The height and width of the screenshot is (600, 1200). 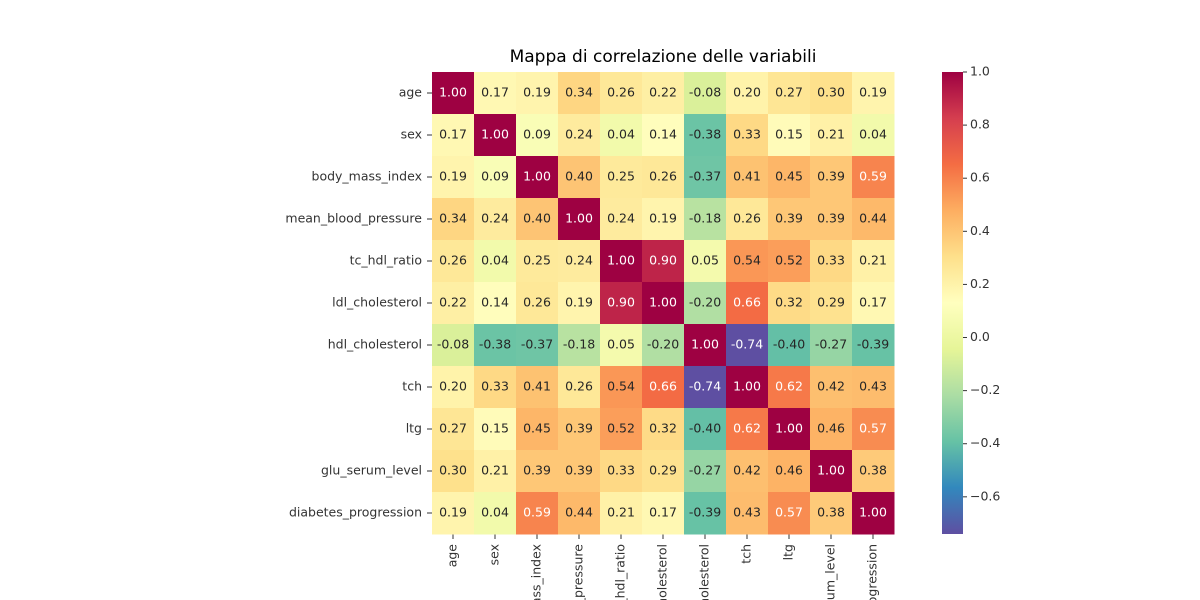 What do you see at coordinates (453, 428) in the screenshot?
I see `cell-label: 0.27` at bounding box center [453, 428].